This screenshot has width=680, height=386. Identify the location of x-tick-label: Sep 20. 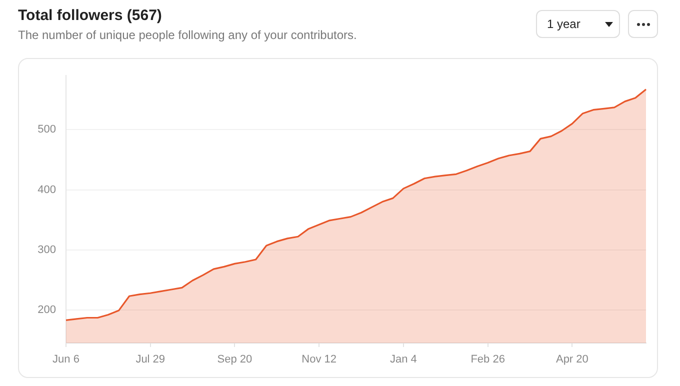
(234, 360).